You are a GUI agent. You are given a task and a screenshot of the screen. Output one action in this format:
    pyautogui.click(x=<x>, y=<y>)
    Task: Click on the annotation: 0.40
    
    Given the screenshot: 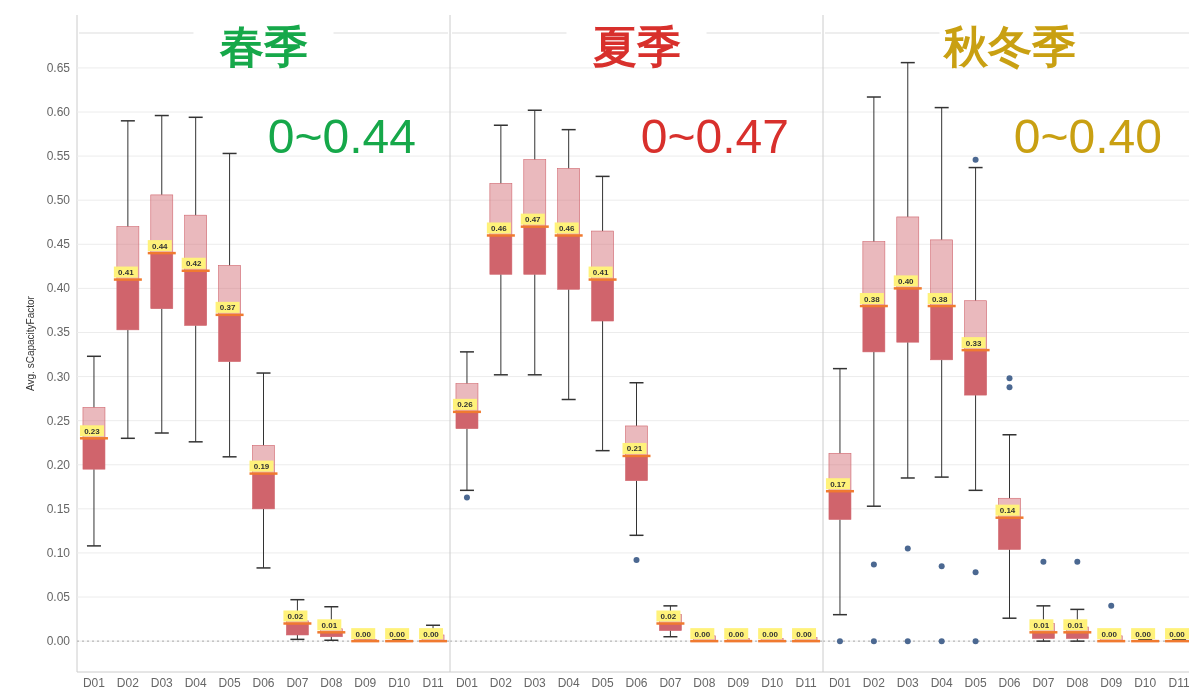 What is the action you would take?
    pyautogui.click(x=906, y=281)
    